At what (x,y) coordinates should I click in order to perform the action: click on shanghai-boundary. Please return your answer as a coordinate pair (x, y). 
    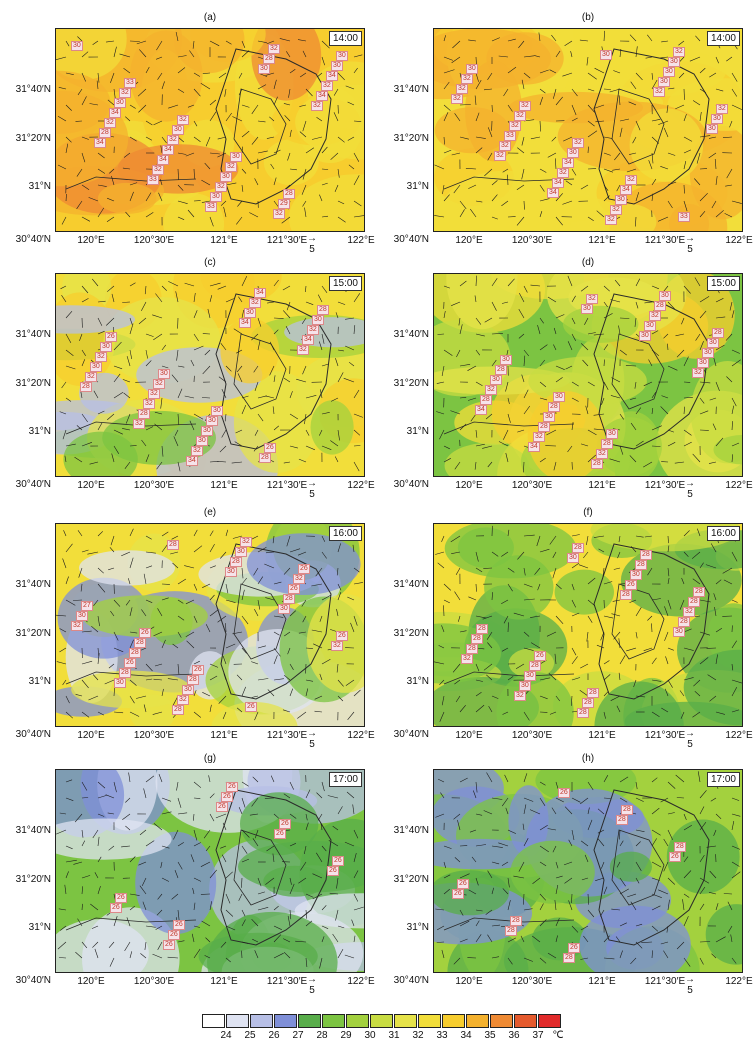
    Looking at the image, I should click on (651, 126).